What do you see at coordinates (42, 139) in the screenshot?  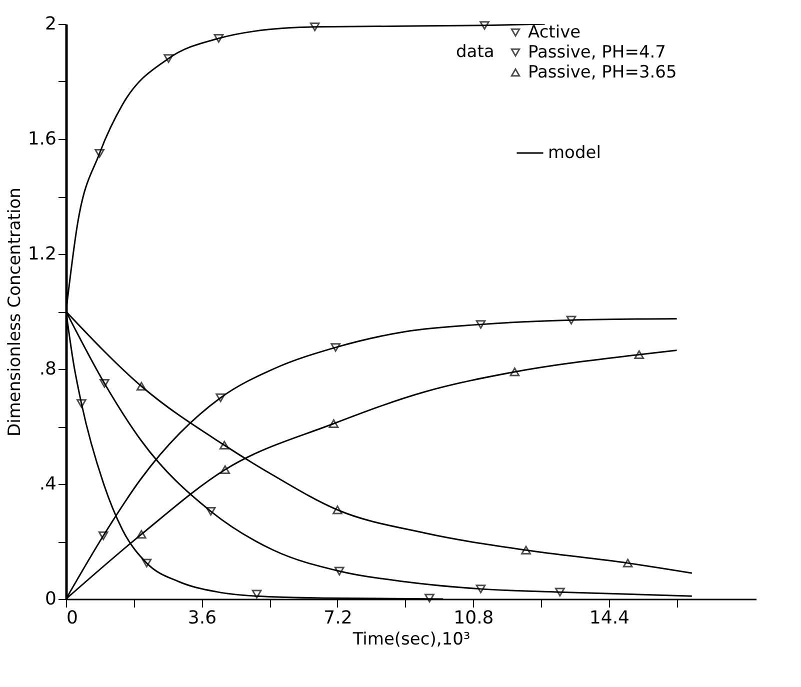 I see `y-tick-label: 1.6` at bounding box center [42, 139].